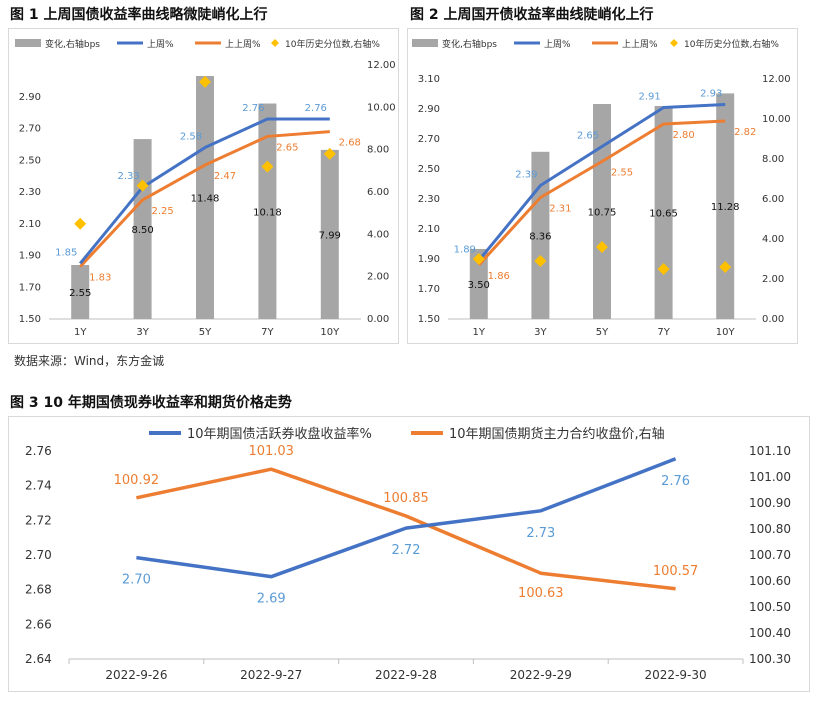  I want to click on y-left-tick-label: 2.68, so click(38, 590).